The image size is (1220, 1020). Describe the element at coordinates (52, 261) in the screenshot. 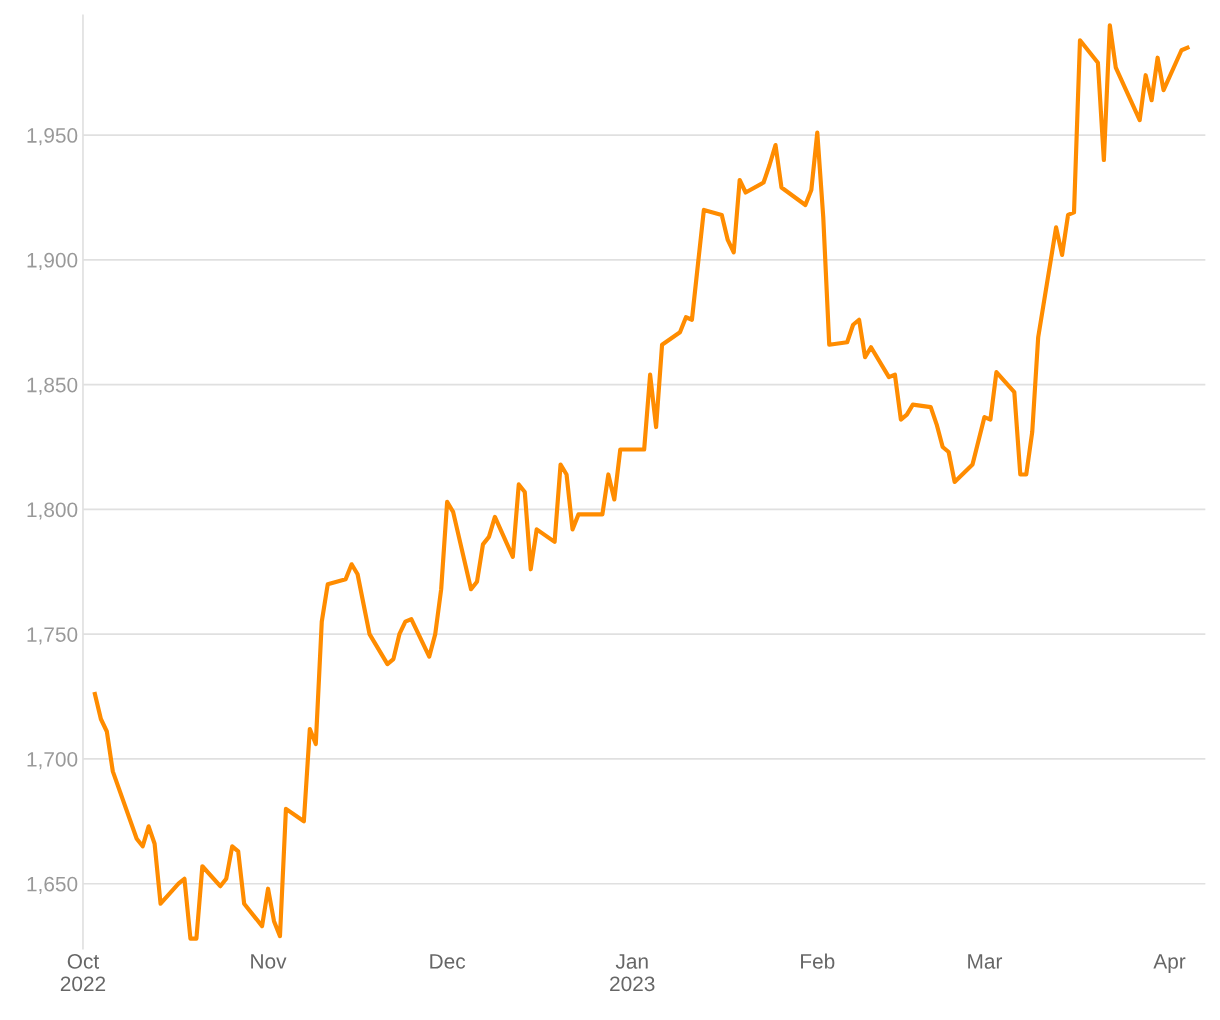

I see `y-tick-label: 1,900` at that location.